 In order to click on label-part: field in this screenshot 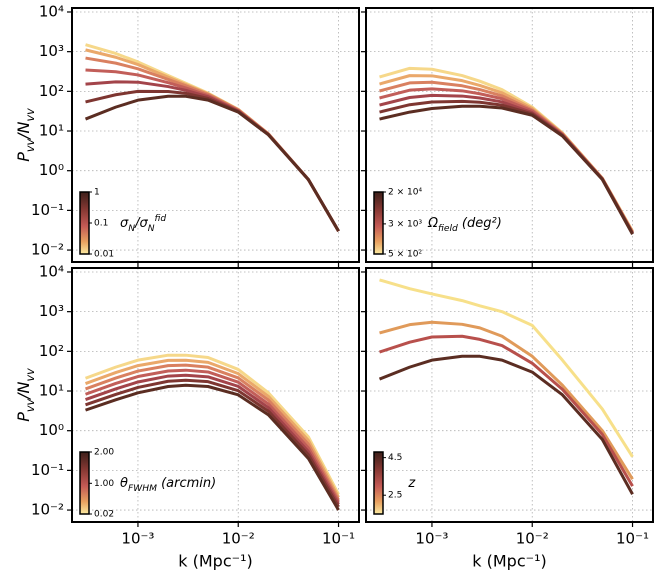, I will do `click(448, 229)`.